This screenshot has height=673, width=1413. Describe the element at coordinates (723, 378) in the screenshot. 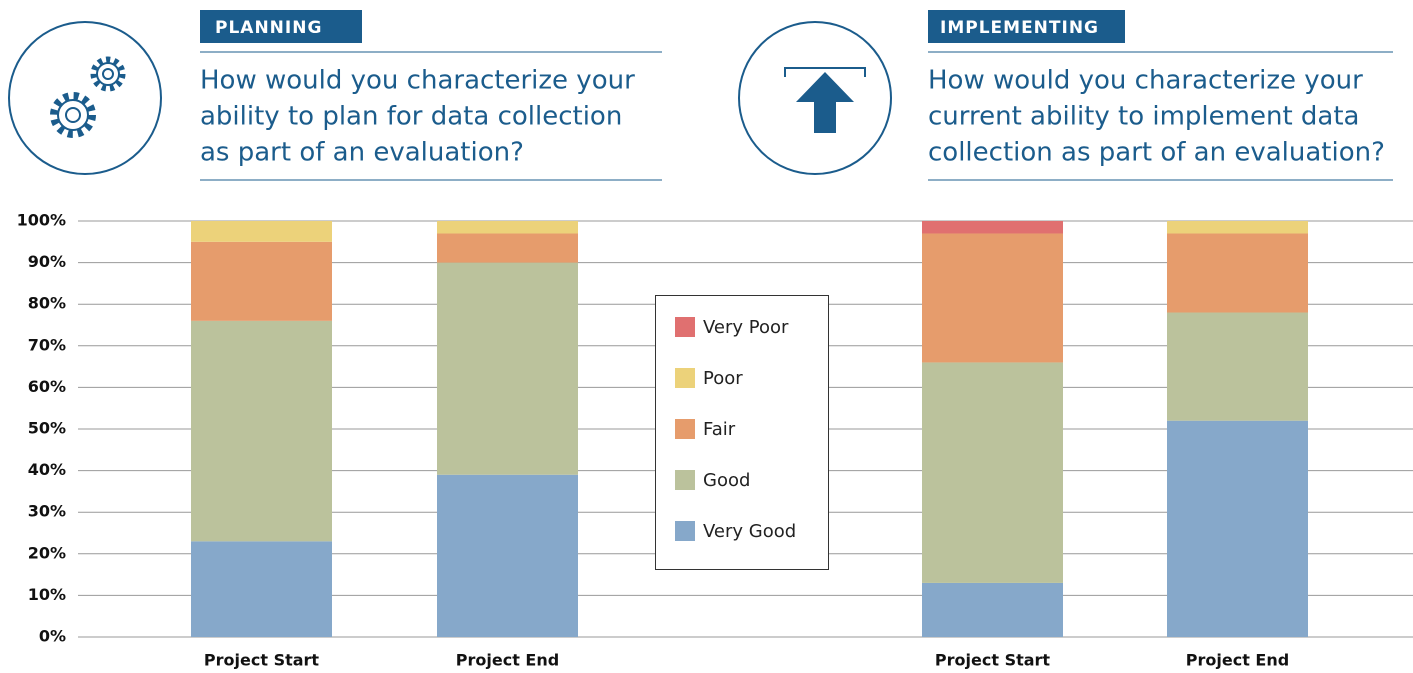

I see `legend-label: Poor` at that location.